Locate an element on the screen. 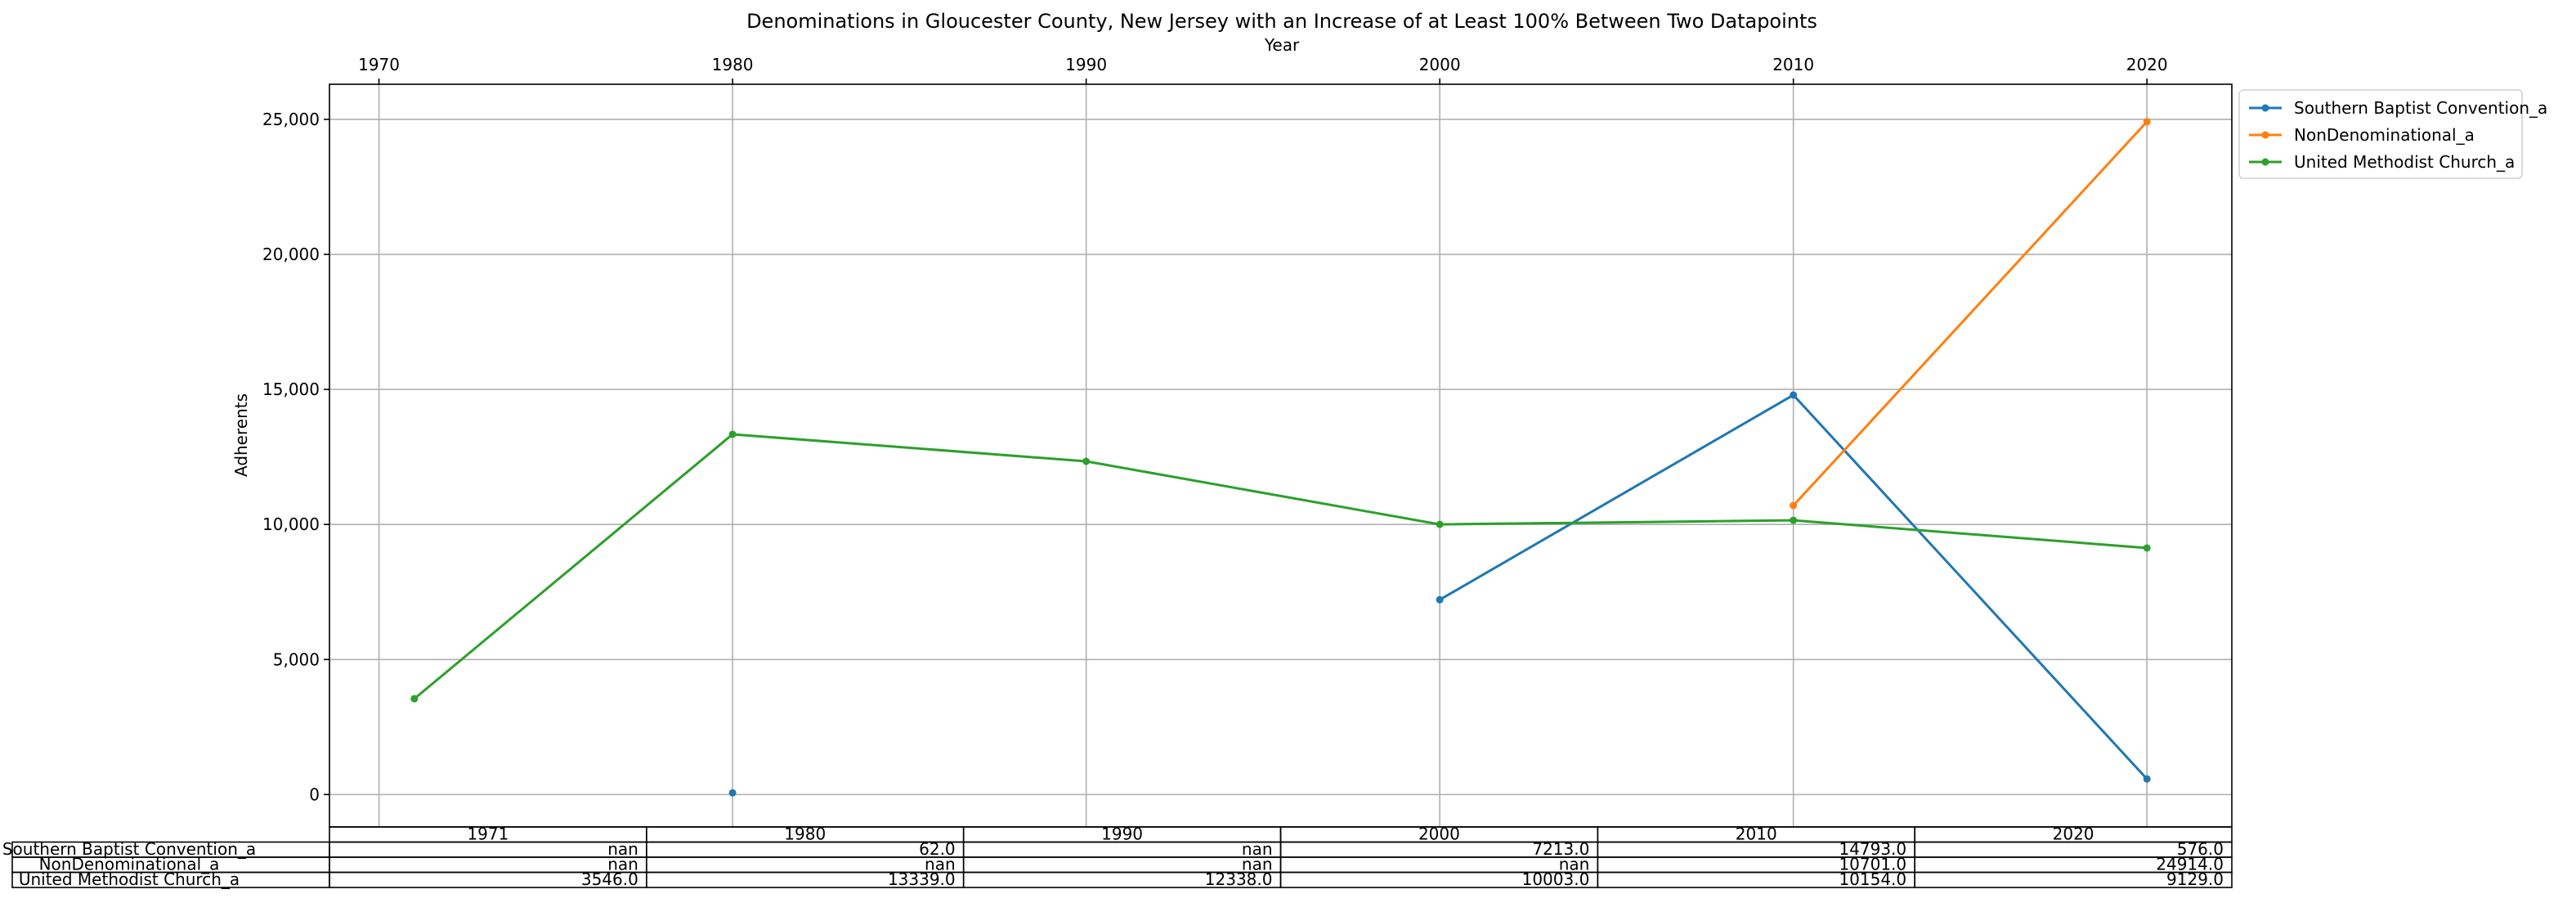  table-column-header: 2020 is located at coordinates (2073, 834).